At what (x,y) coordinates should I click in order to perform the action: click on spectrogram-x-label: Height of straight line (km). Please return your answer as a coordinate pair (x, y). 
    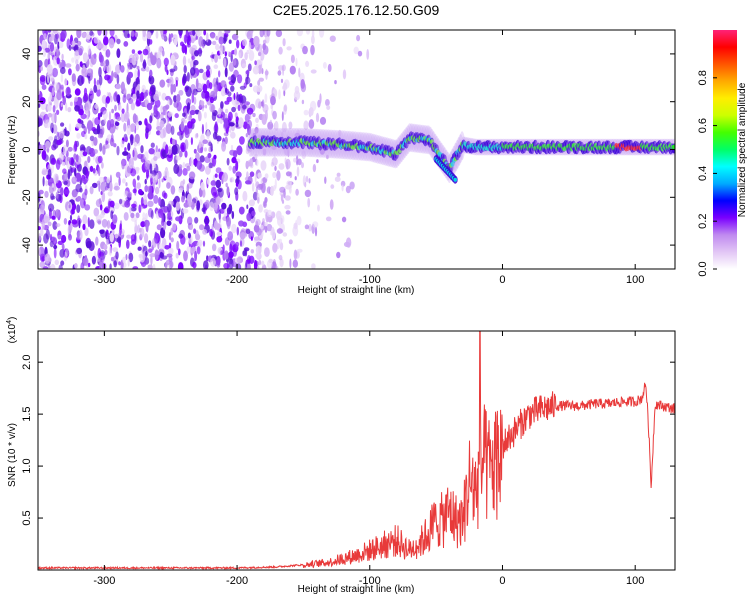
    Looking at the image, I should click on (356, 290).